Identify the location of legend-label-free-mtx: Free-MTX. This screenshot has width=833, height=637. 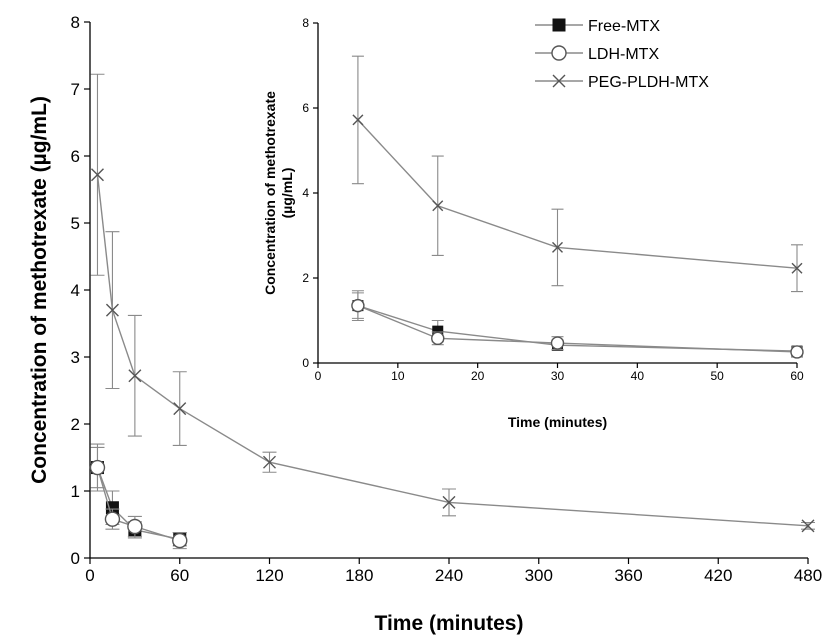
(624, 26).